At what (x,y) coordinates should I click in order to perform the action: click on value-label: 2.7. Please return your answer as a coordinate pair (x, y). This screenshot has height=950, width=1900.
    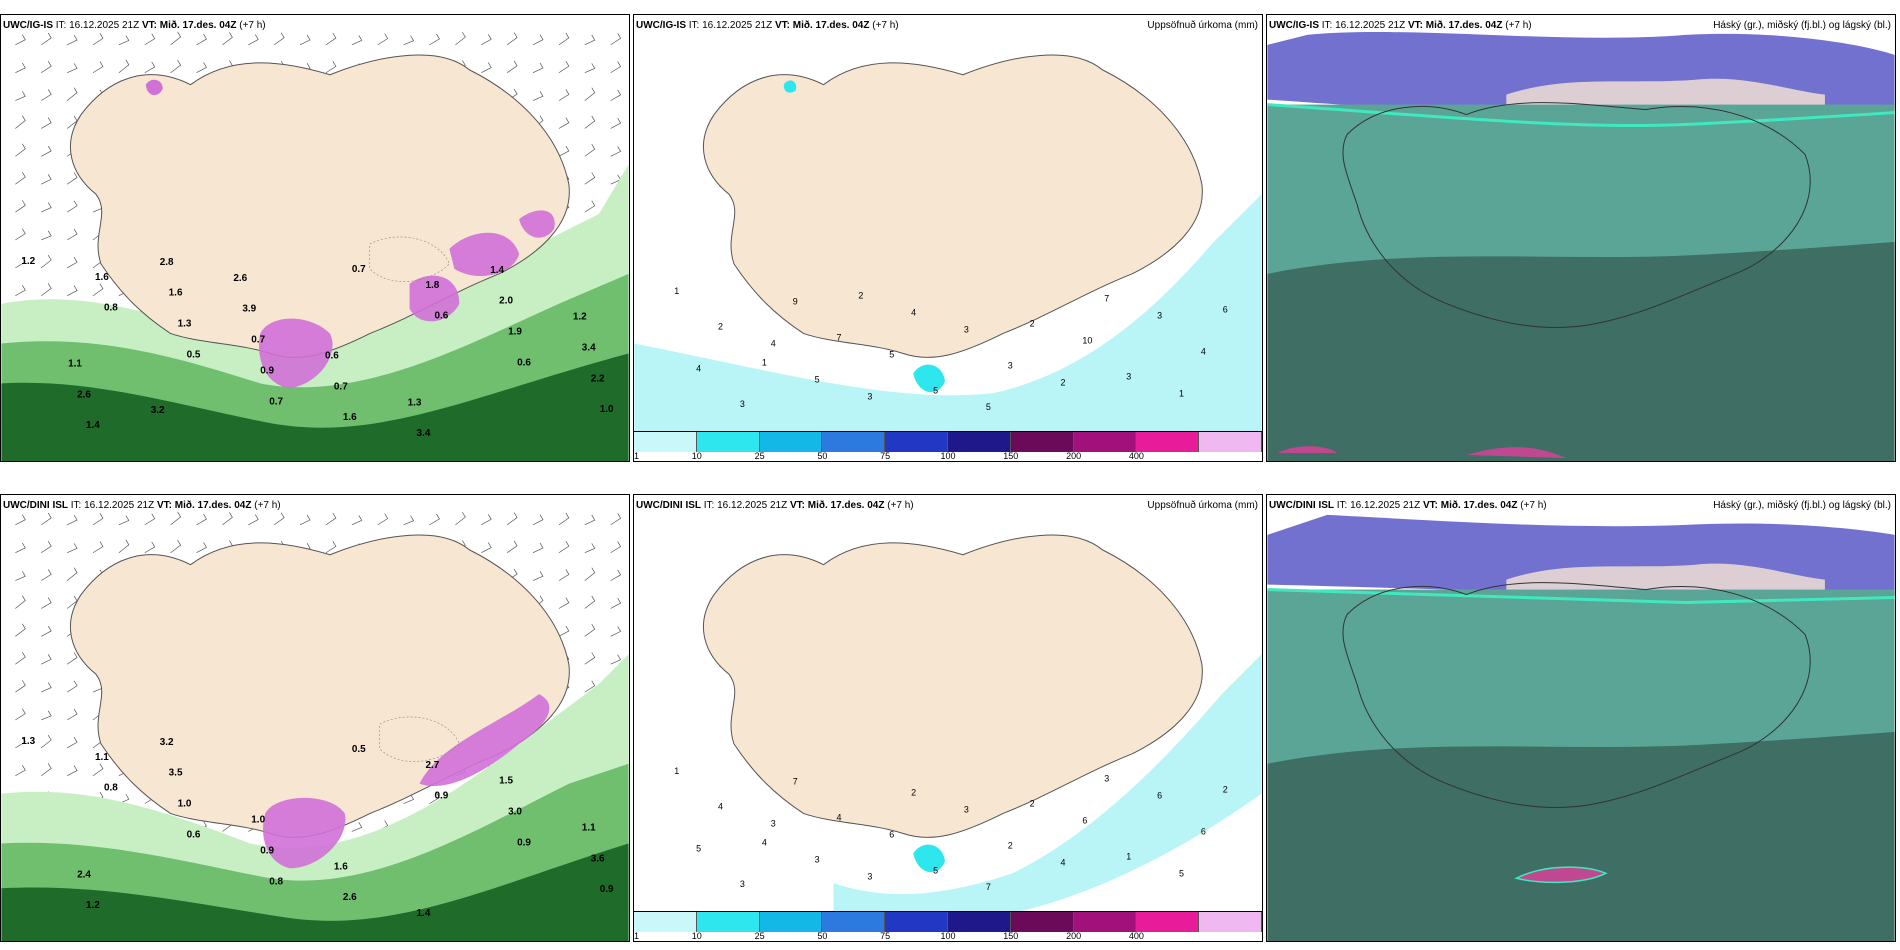
    Looking at the image, I should click on (433, 765).